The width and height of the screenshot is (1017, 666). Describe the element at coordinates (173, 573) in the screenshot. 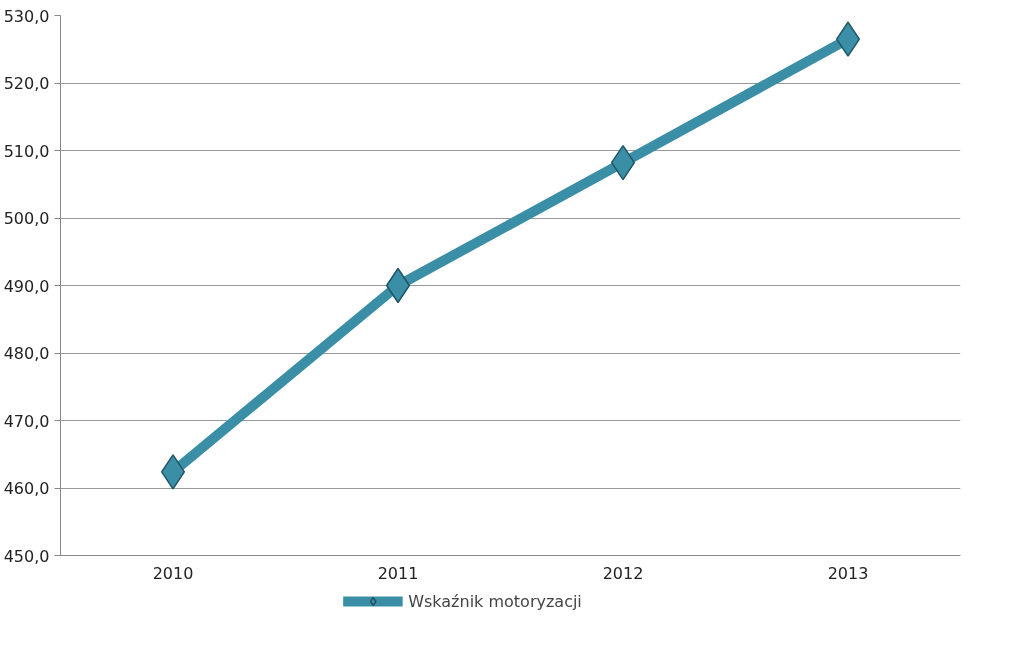

I see `x-tick-label: 2010` at that location.